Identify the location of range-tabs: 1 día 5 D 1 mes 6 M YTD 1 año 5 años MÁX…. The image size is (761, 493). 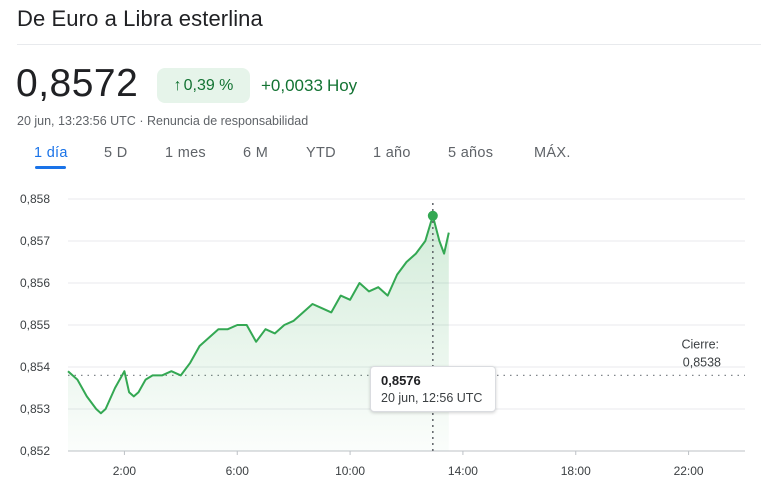
(380, 157).